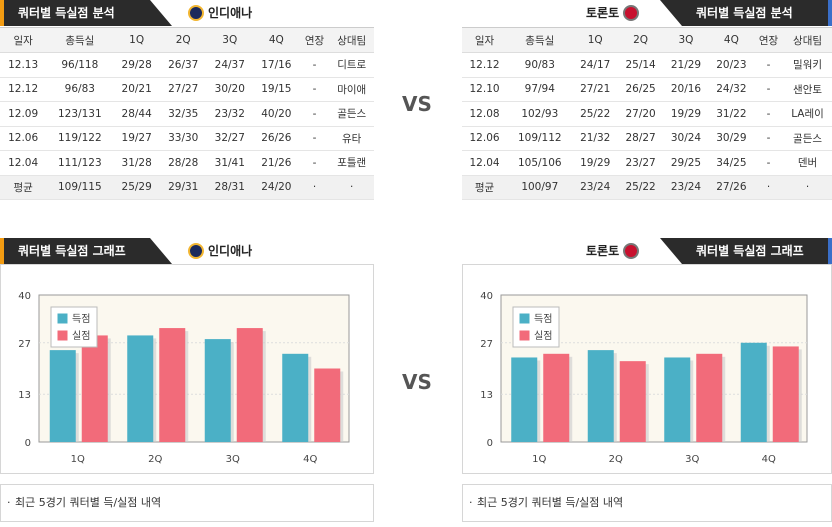 This screenshot has width=832, height=527. Describe the element at coordinates (540, 89) in the screenshot. I see `table-cell: 97/94` at that location.